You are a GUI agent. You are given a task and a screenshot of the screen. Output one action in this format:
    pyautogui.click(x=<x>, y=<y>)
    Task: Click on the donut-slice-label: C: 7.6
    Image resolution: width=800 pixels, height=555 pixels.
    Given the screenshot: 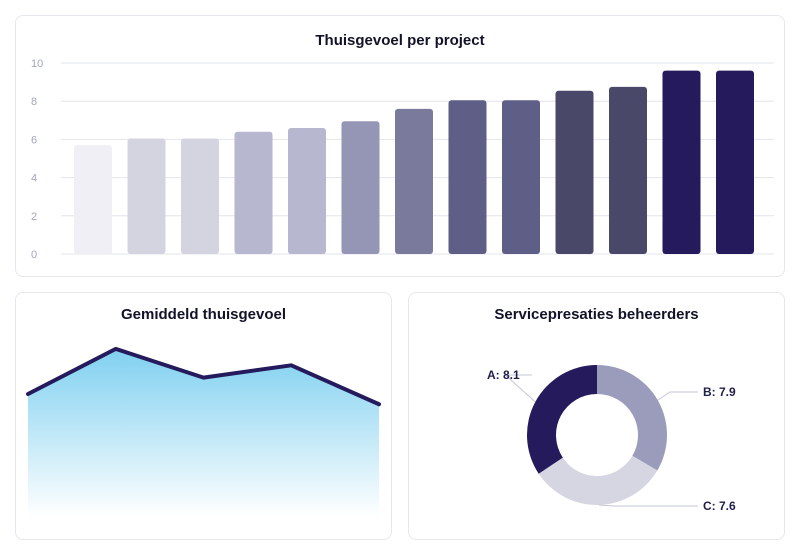 What is the action you would take?
    pyautogui.click(x=719, y=506)
    